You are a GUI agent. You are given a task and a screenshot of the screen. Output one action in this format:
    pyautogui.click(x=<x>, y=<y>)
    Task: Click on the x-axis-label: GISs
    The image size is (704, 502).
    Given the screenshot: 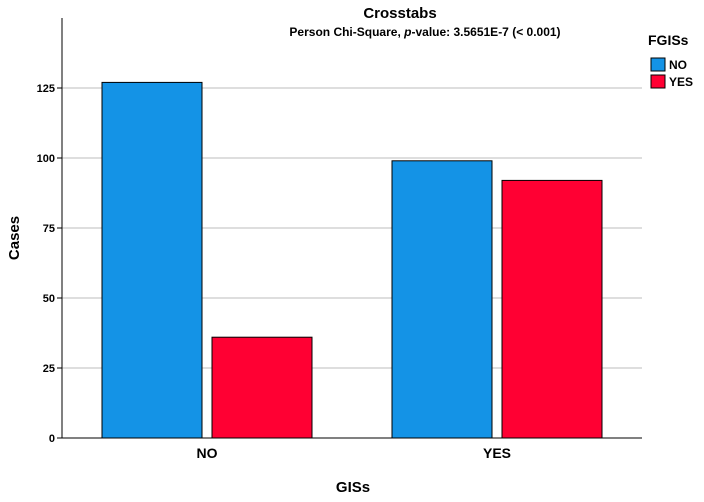 What is the action you would take?
    pyautogui.click(x=353, y=487)
    